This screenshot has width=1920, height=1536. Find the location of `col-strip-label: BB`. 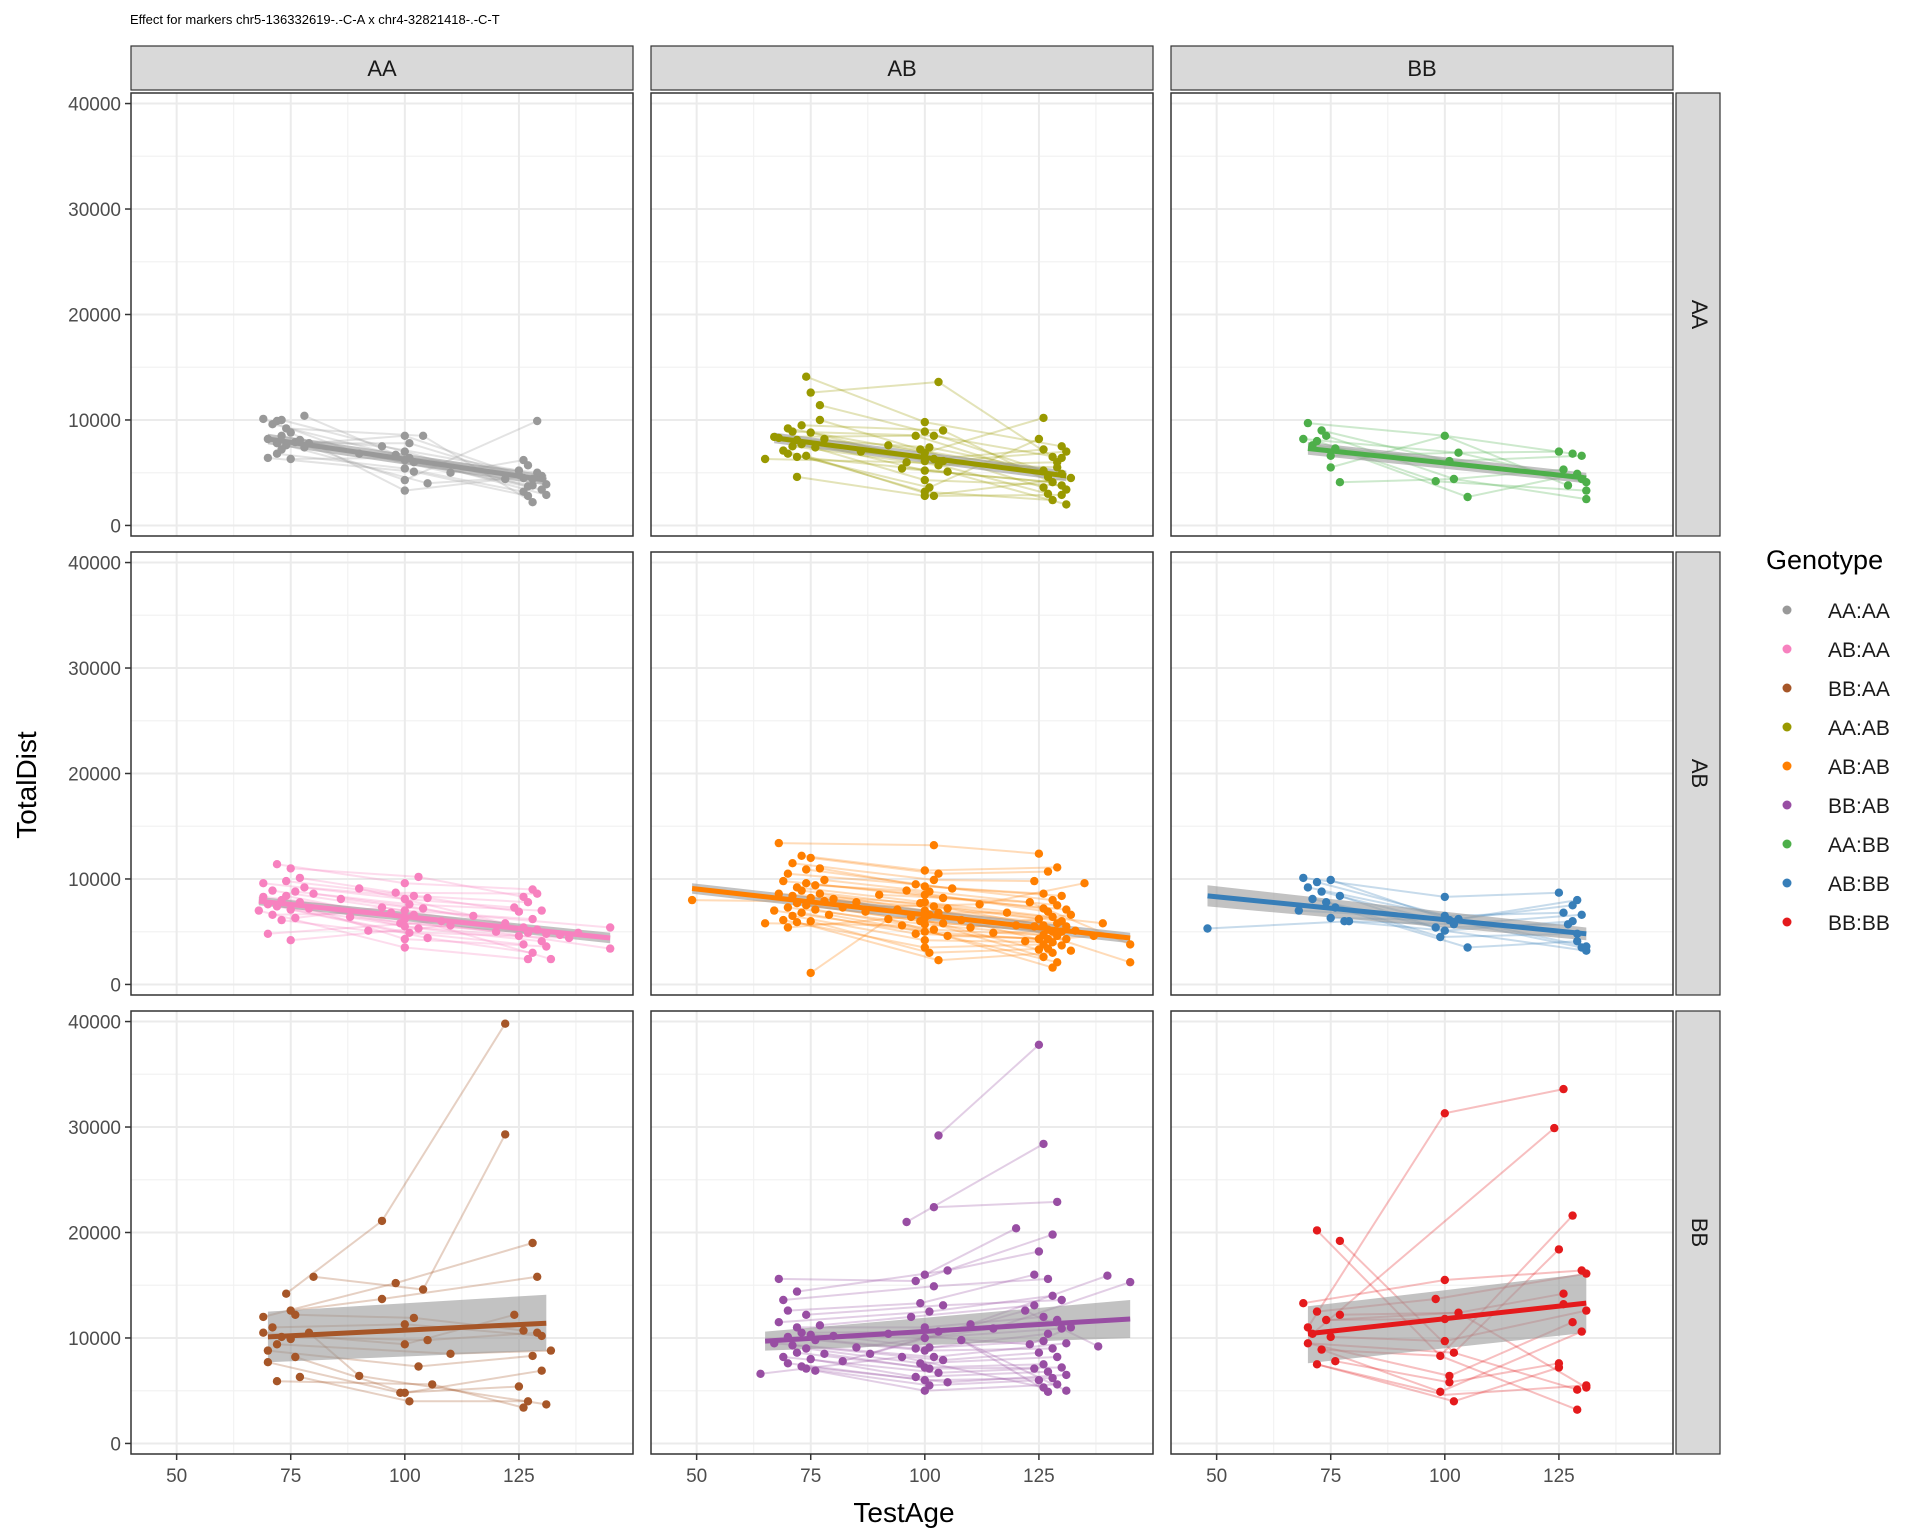

col-strip-label: BB is located at coordinates (1421, 68).